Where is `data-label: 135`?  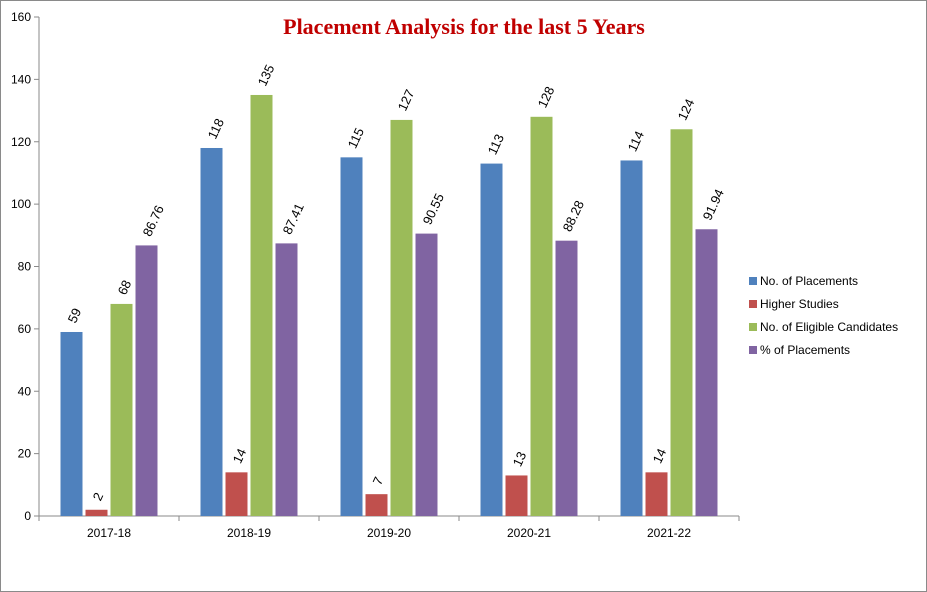 data-label: 135 is located at coordinates (266, 75).